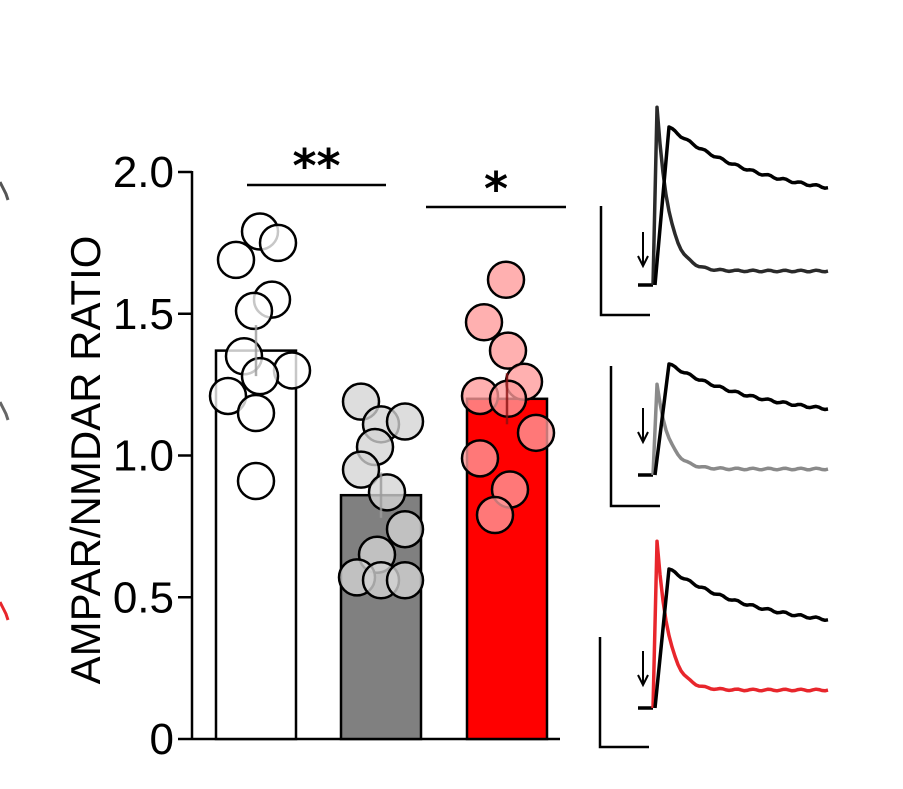  What do you see at coordinates (406, 177) in the screenshot?
I see `significance-brackets: ** *` at bounding box center [406, 177].